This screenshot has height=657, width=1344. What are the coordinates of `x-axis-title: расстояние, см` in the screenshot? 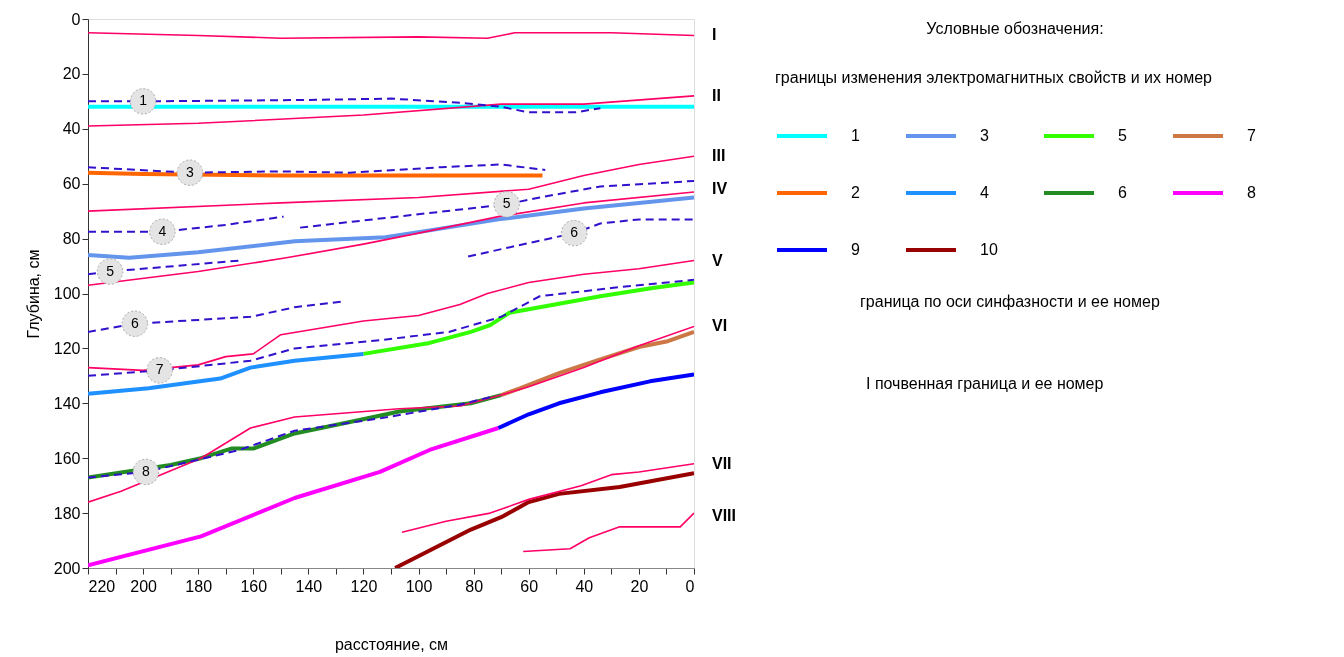 It's located at (391, 644).